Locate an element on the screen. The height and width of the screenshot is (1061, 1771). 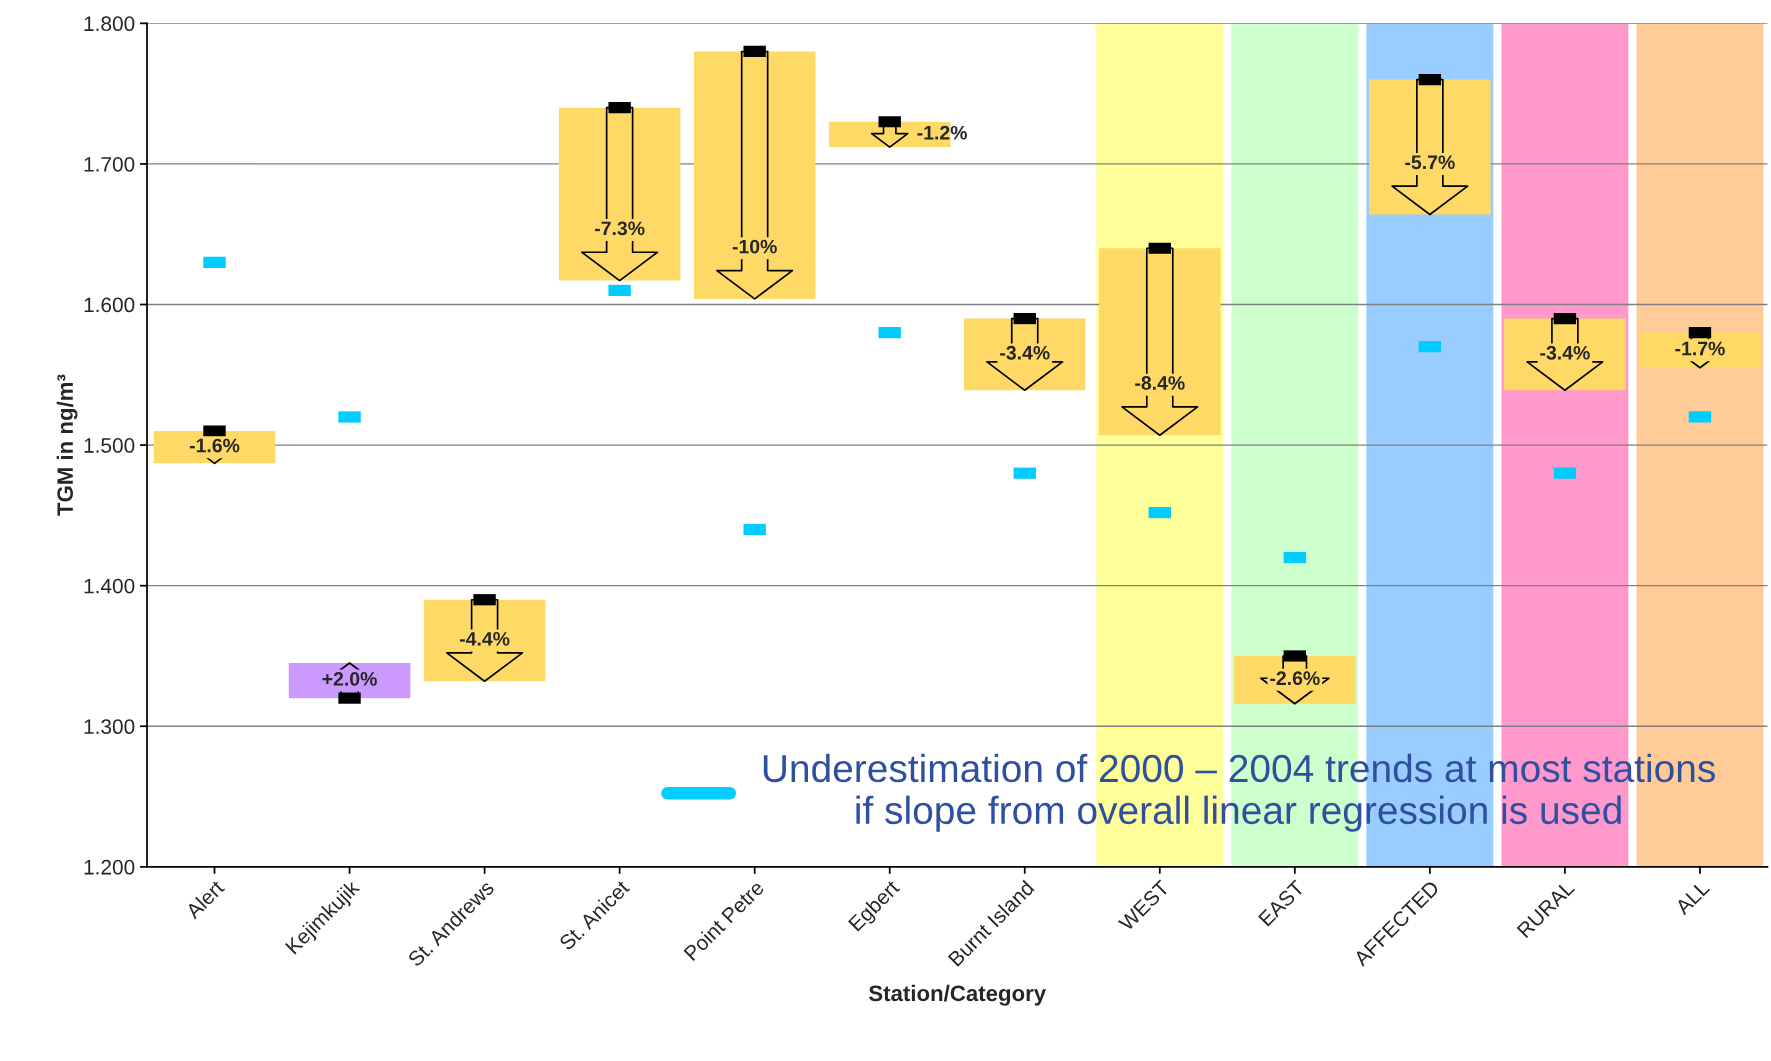
annotation: -5.7% is located at coordinates (1430, 162).